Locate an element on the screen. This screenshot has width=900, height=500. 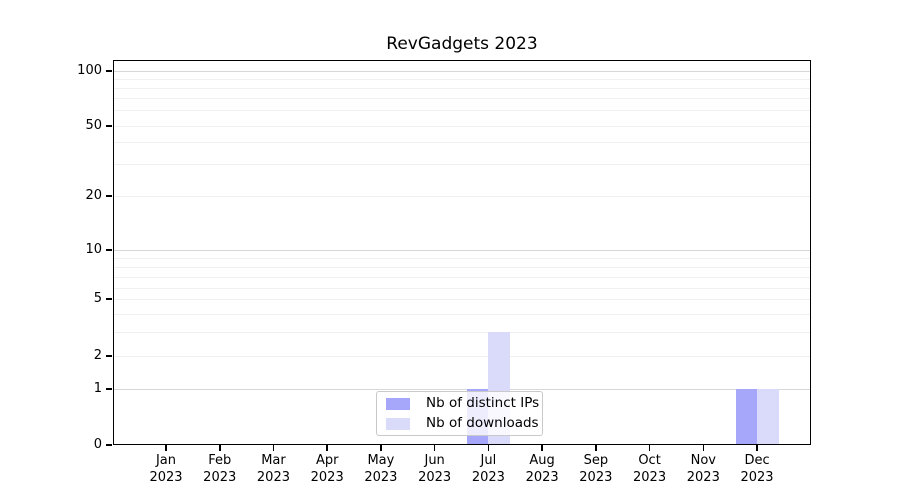
x-tick-label-mar: Mar 2023 is located at coordinates (273, 469).